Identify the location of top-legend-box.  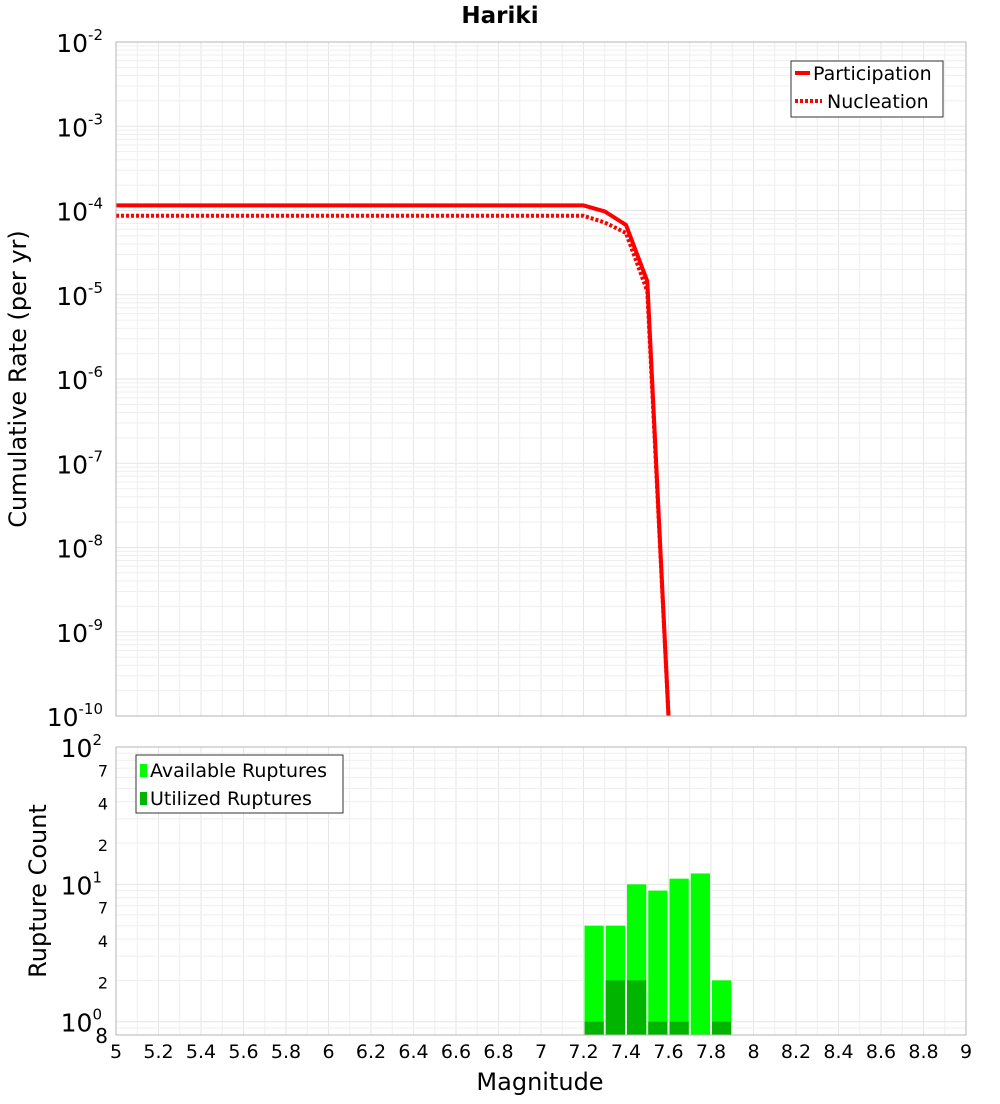
(867, 89).